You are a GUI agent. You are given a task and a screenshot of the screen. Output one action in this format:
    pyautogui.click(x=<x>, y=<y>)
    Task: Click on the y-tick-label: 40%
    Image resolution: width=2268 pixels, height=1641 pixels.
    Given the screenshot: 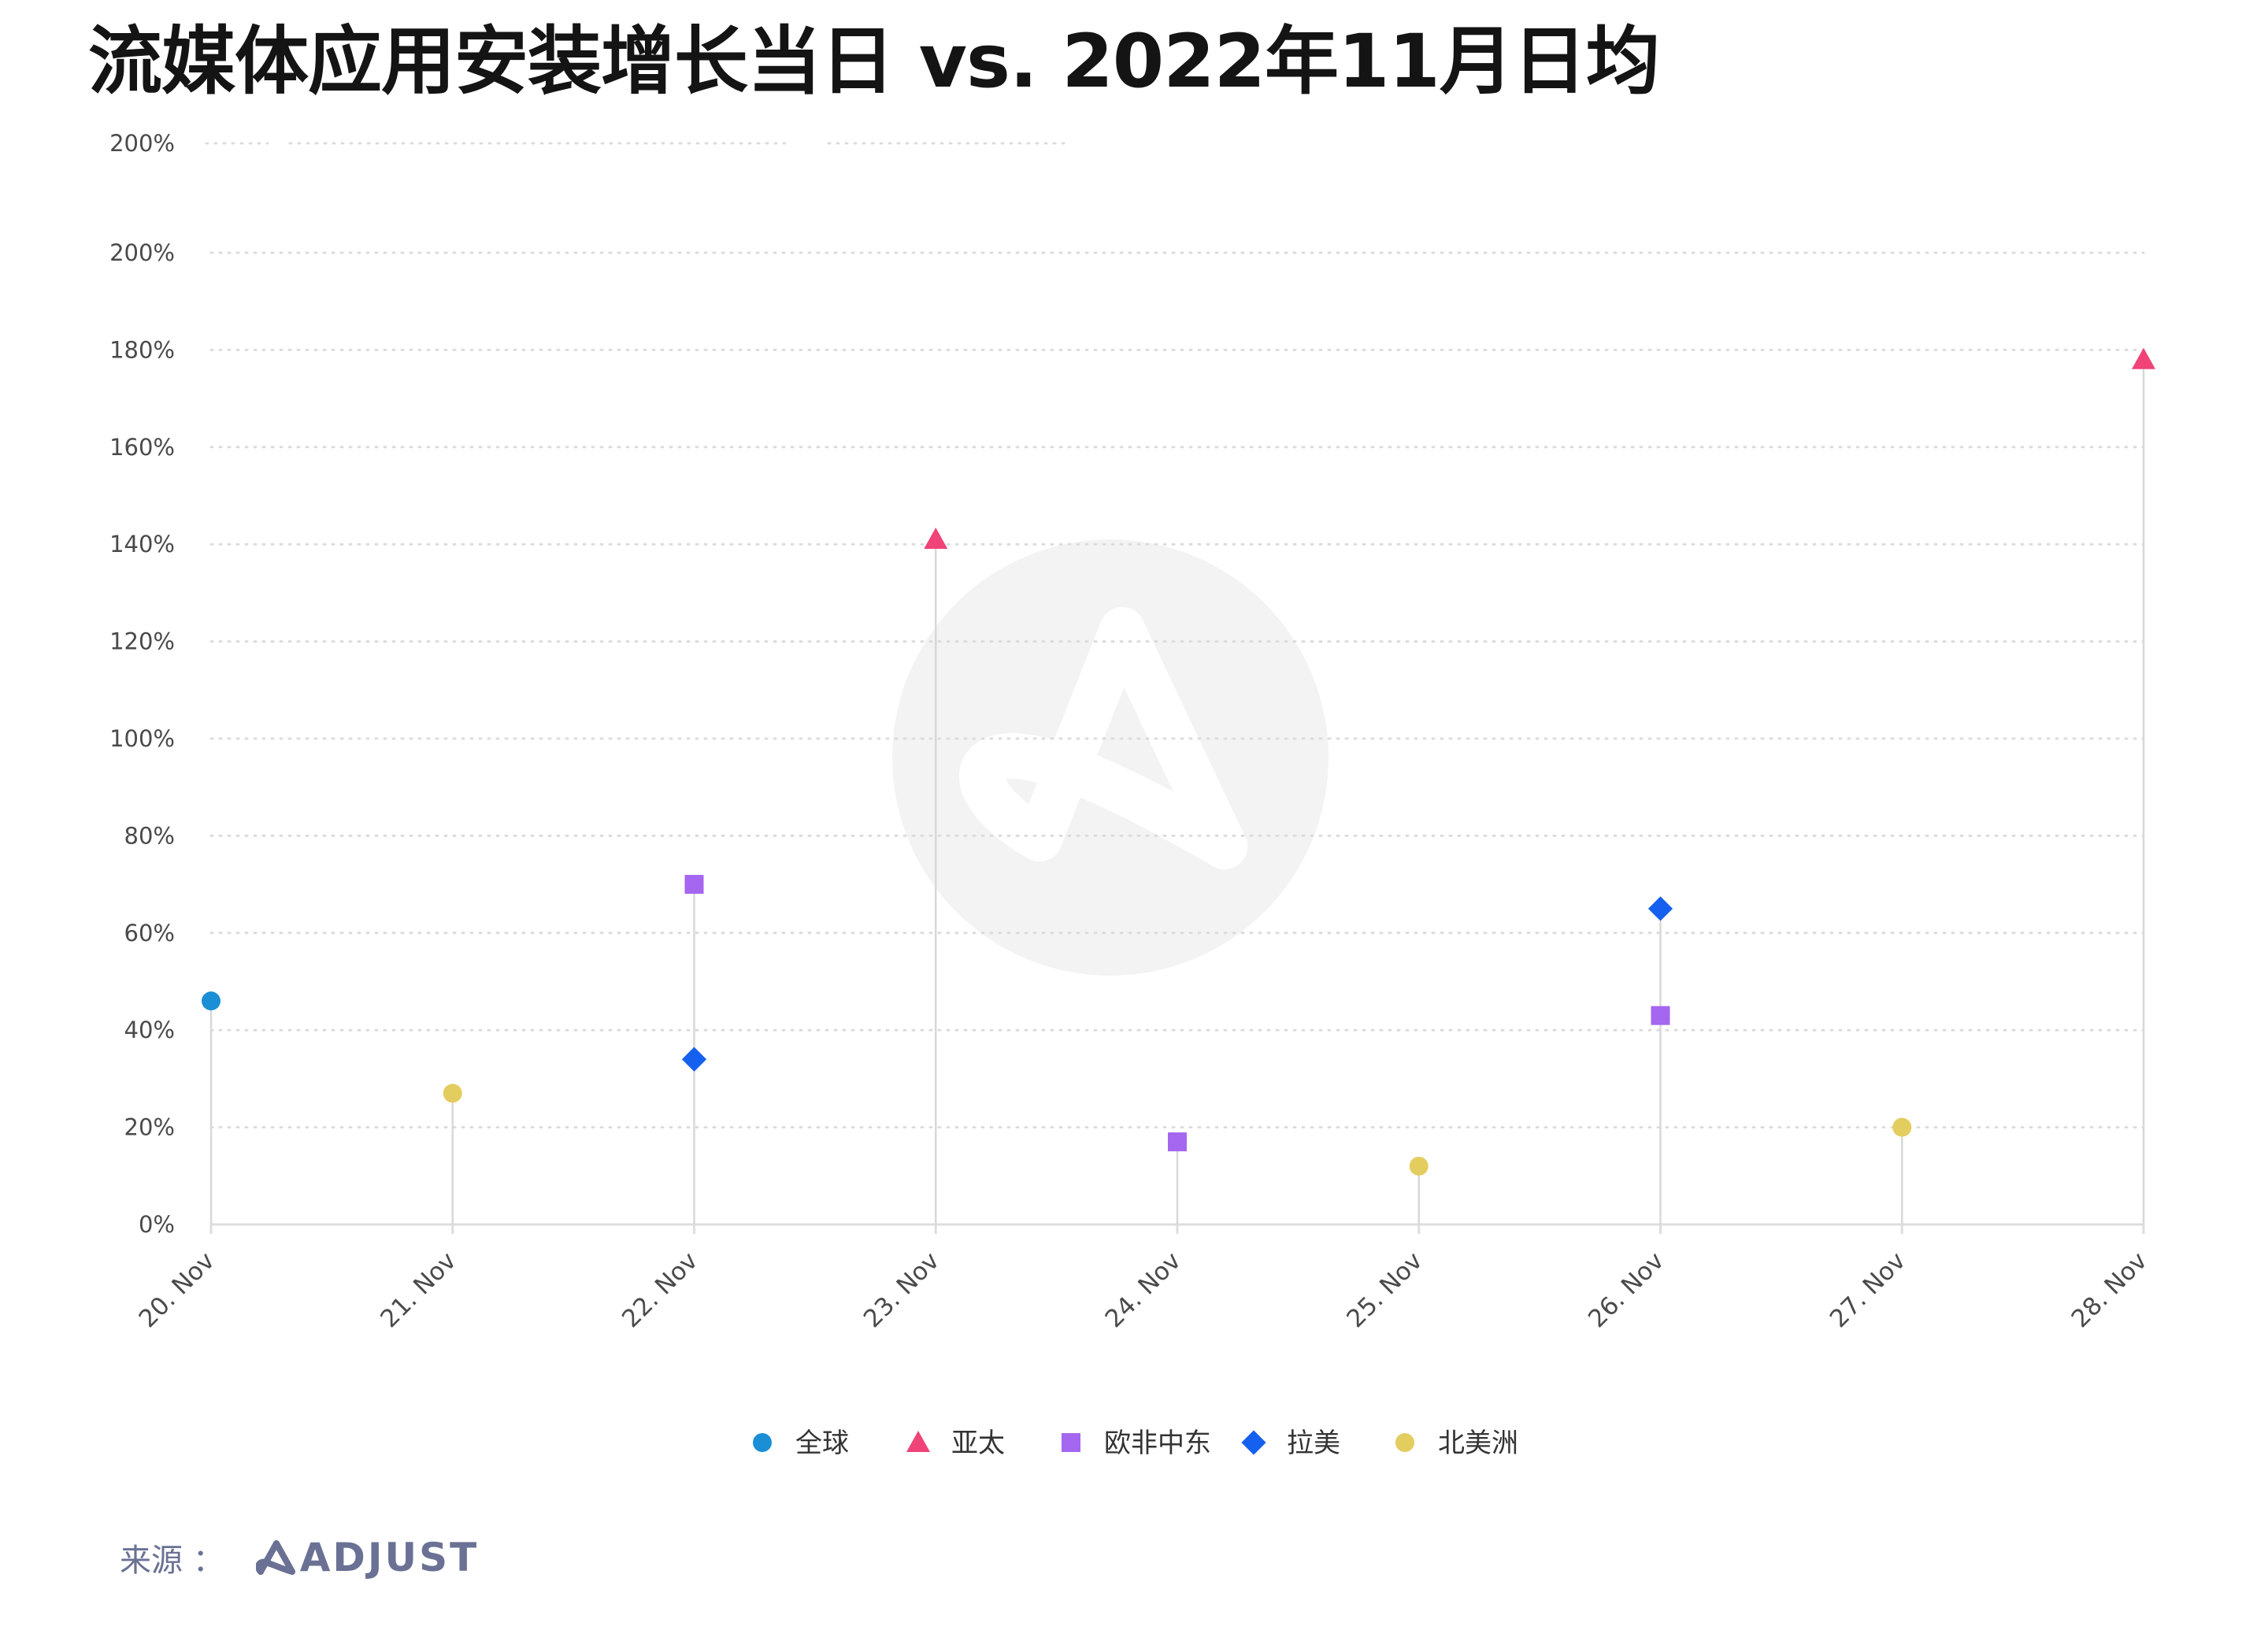 What is the action you would take?
    pyautogui.click(x=149, y=1030)
    